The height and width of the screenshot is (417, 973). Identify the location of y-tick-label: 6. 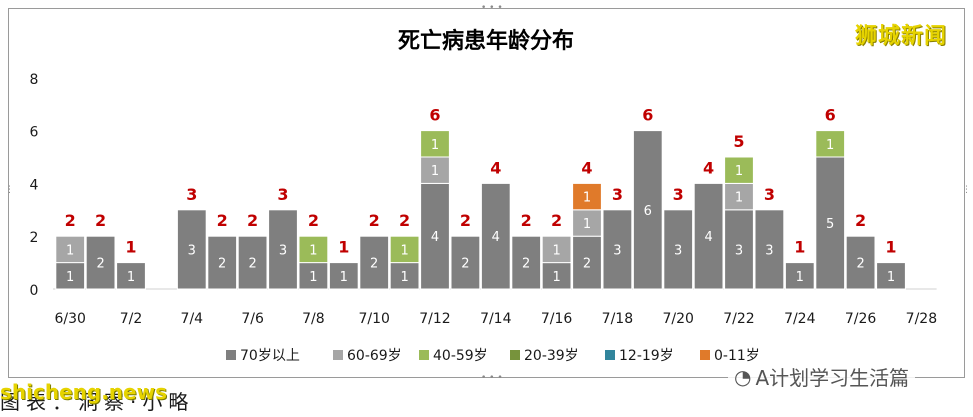
(34, 133).